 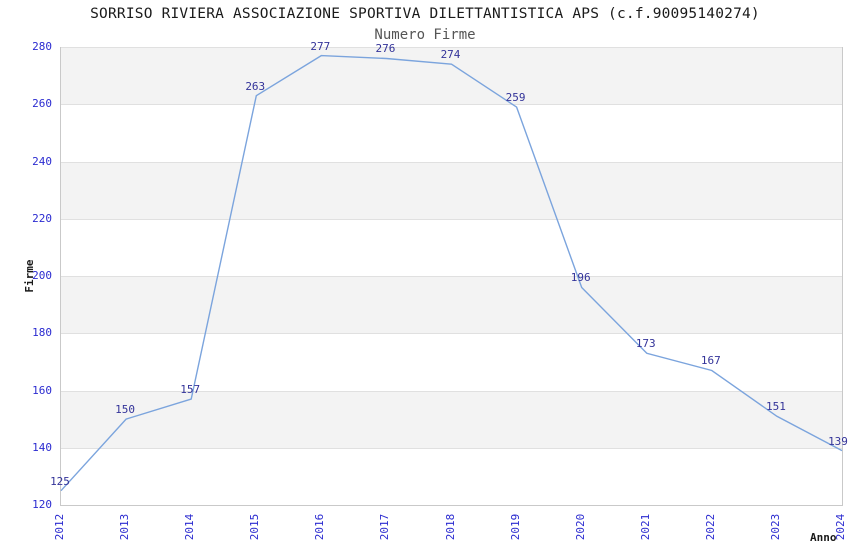 What do you see at coordinates (838, 441) in the screenshot?
I see `data-point-label: 139` at bounding box center [838, 441].